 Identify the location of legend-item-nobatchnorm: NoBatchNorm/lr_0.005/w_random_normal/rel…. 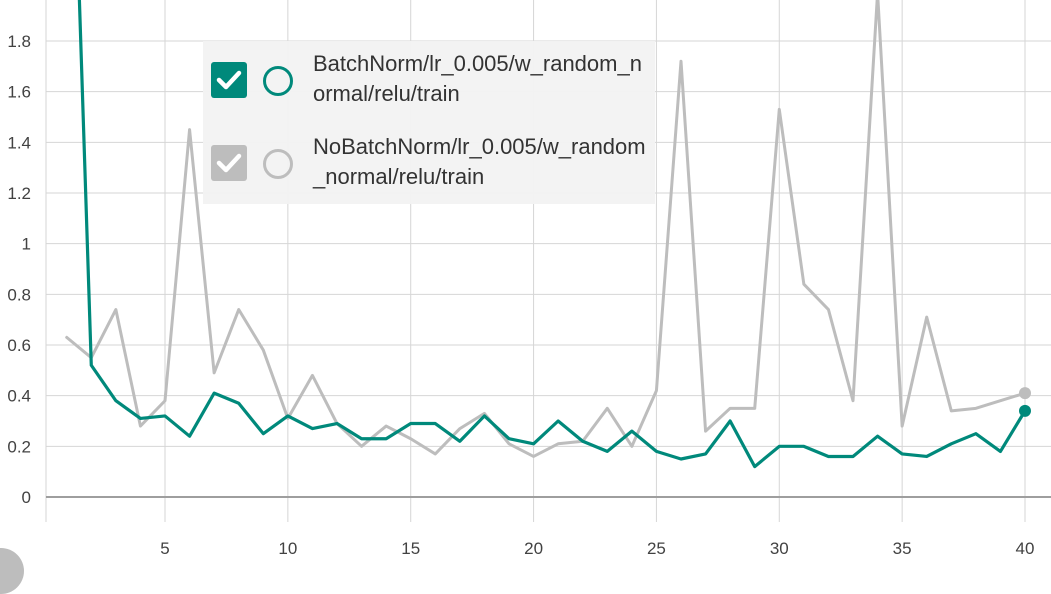
(429, 164).